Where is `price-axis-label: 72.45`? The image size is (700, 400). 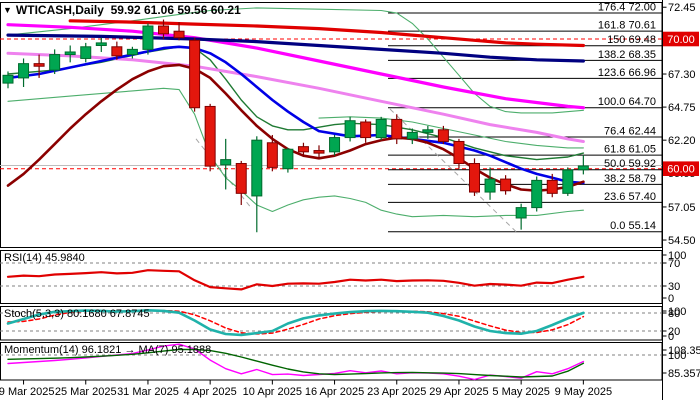
price-axis-label: 72.45 is located at coordinates (682, 8).